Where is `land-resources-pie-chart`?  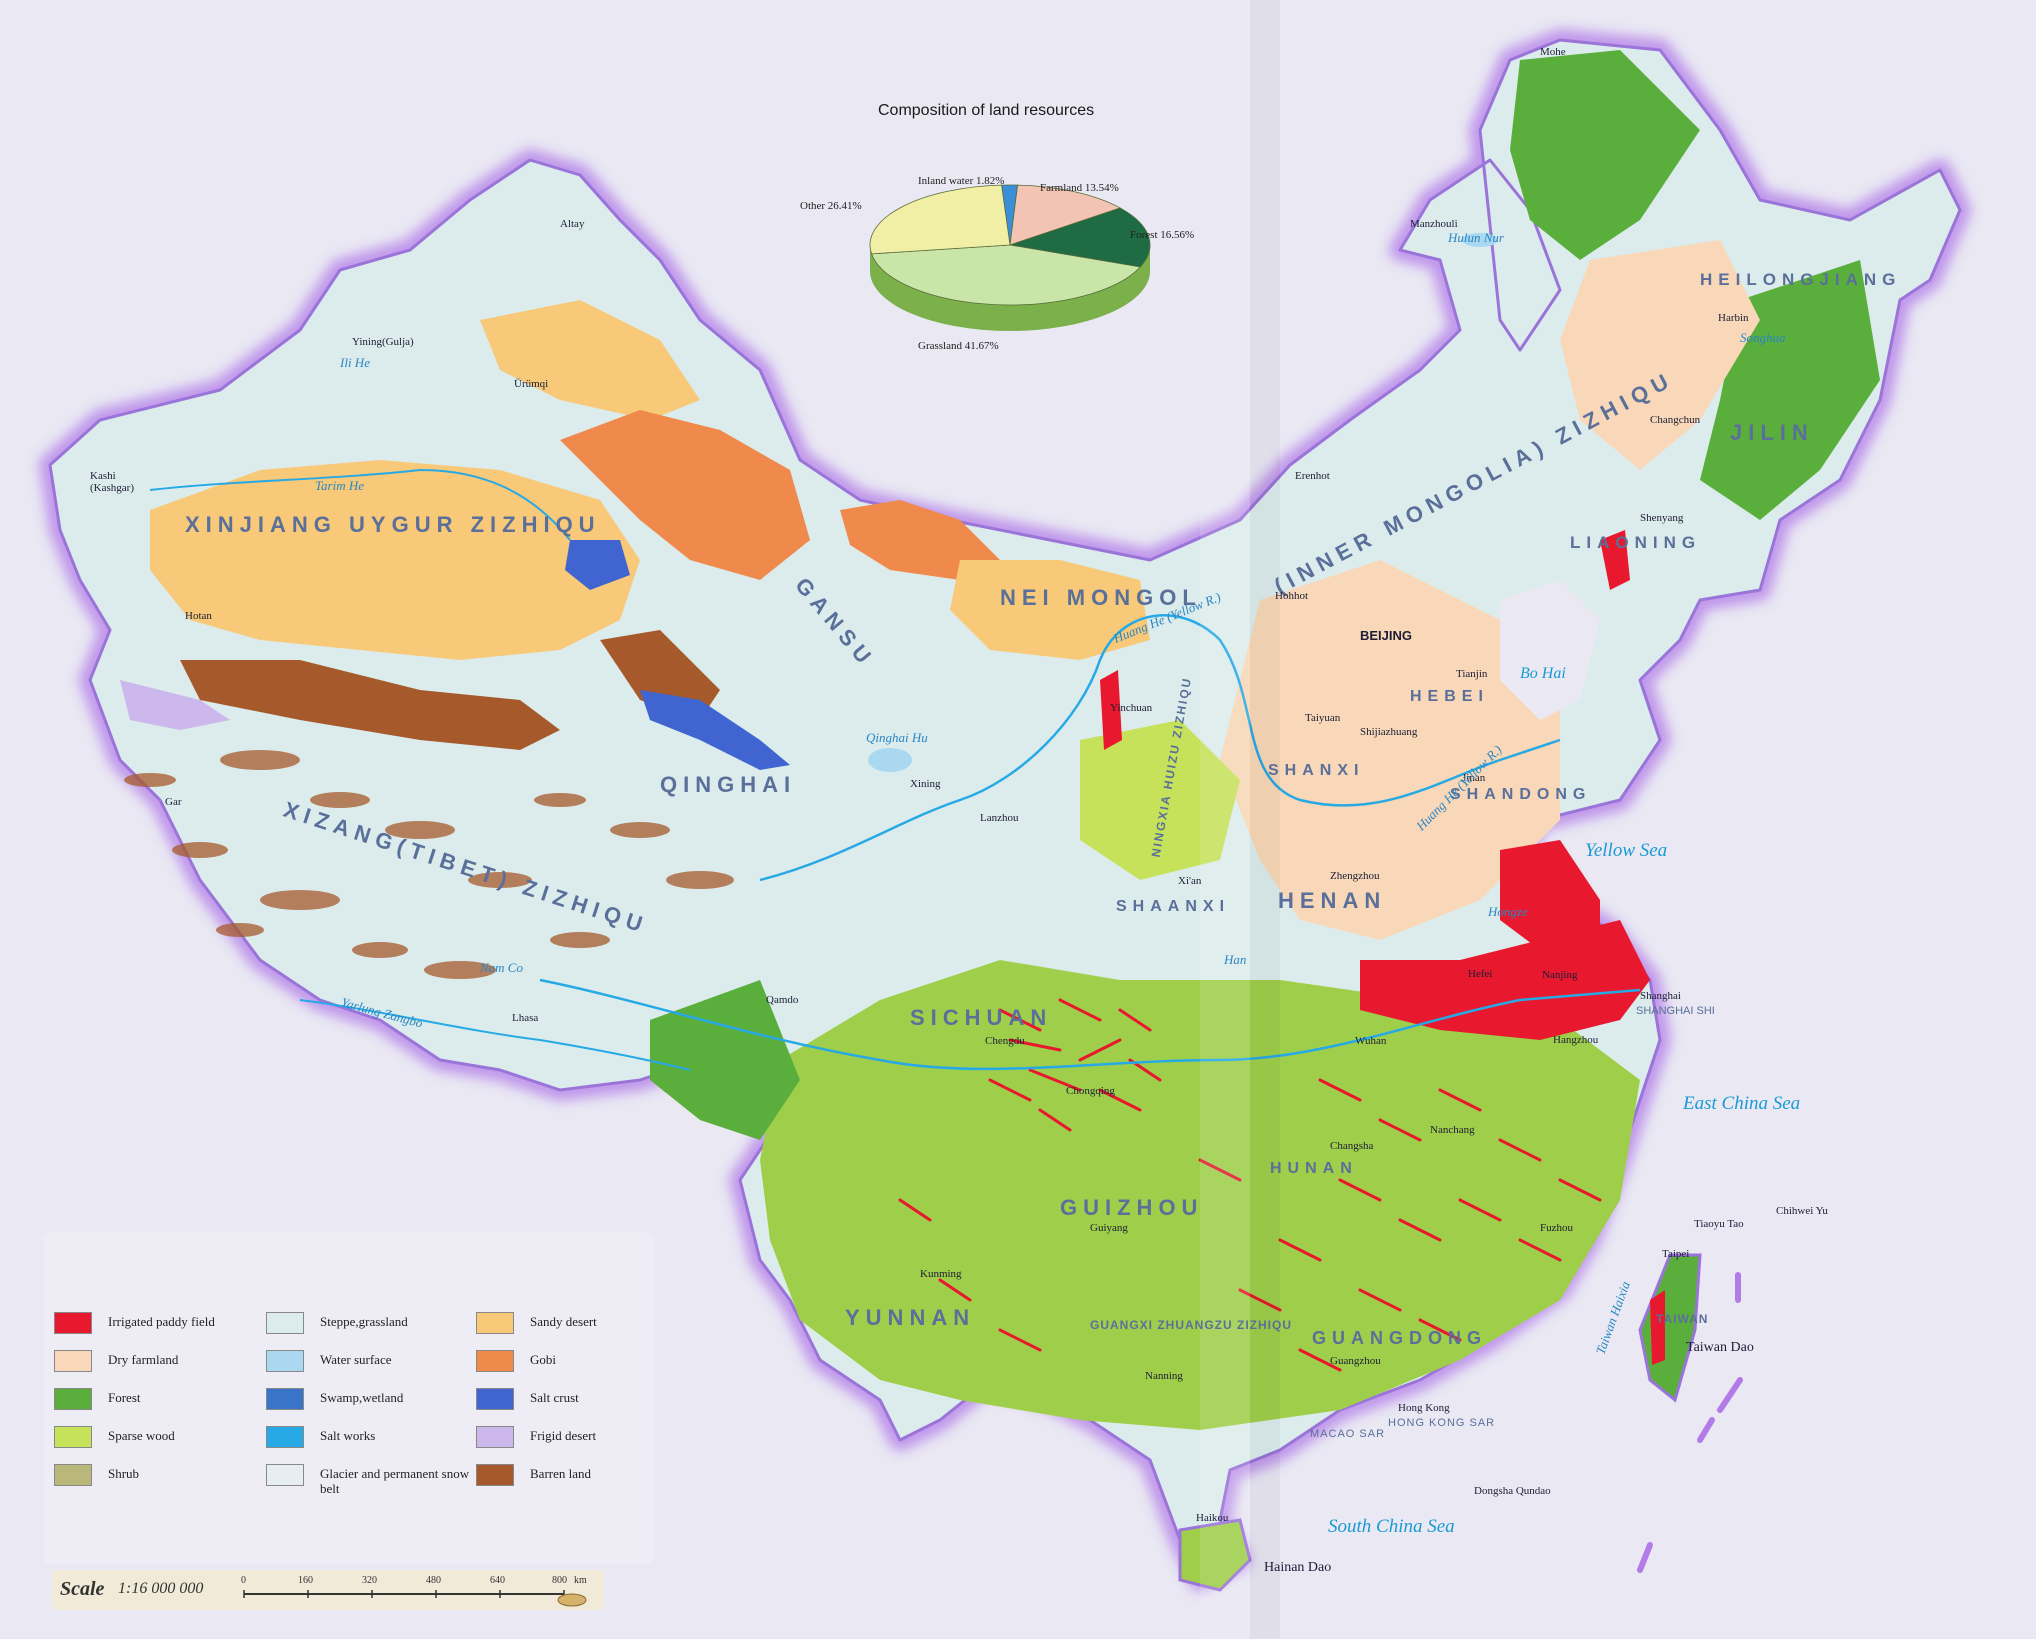
land-resources-pie-chart is located at coordinates (1010, 257).